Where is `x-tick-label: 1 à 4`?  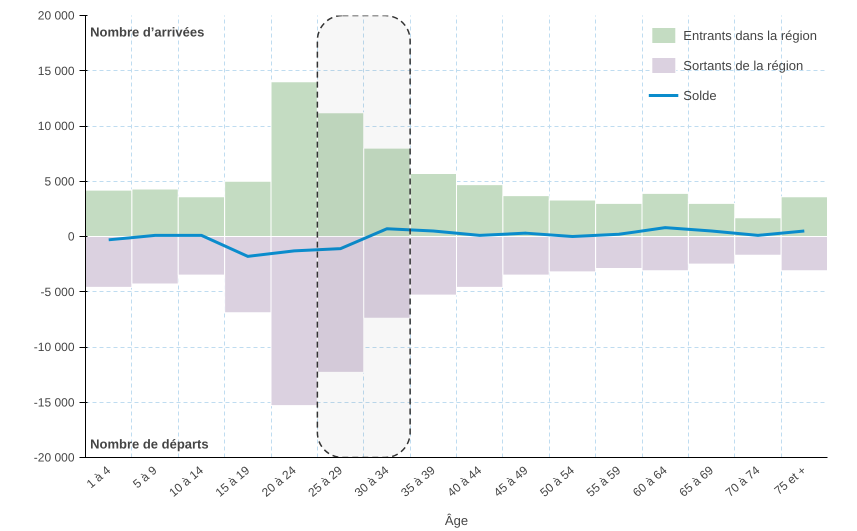
x-tick-label: 1 à 4 is located at coordinates (99, 477).